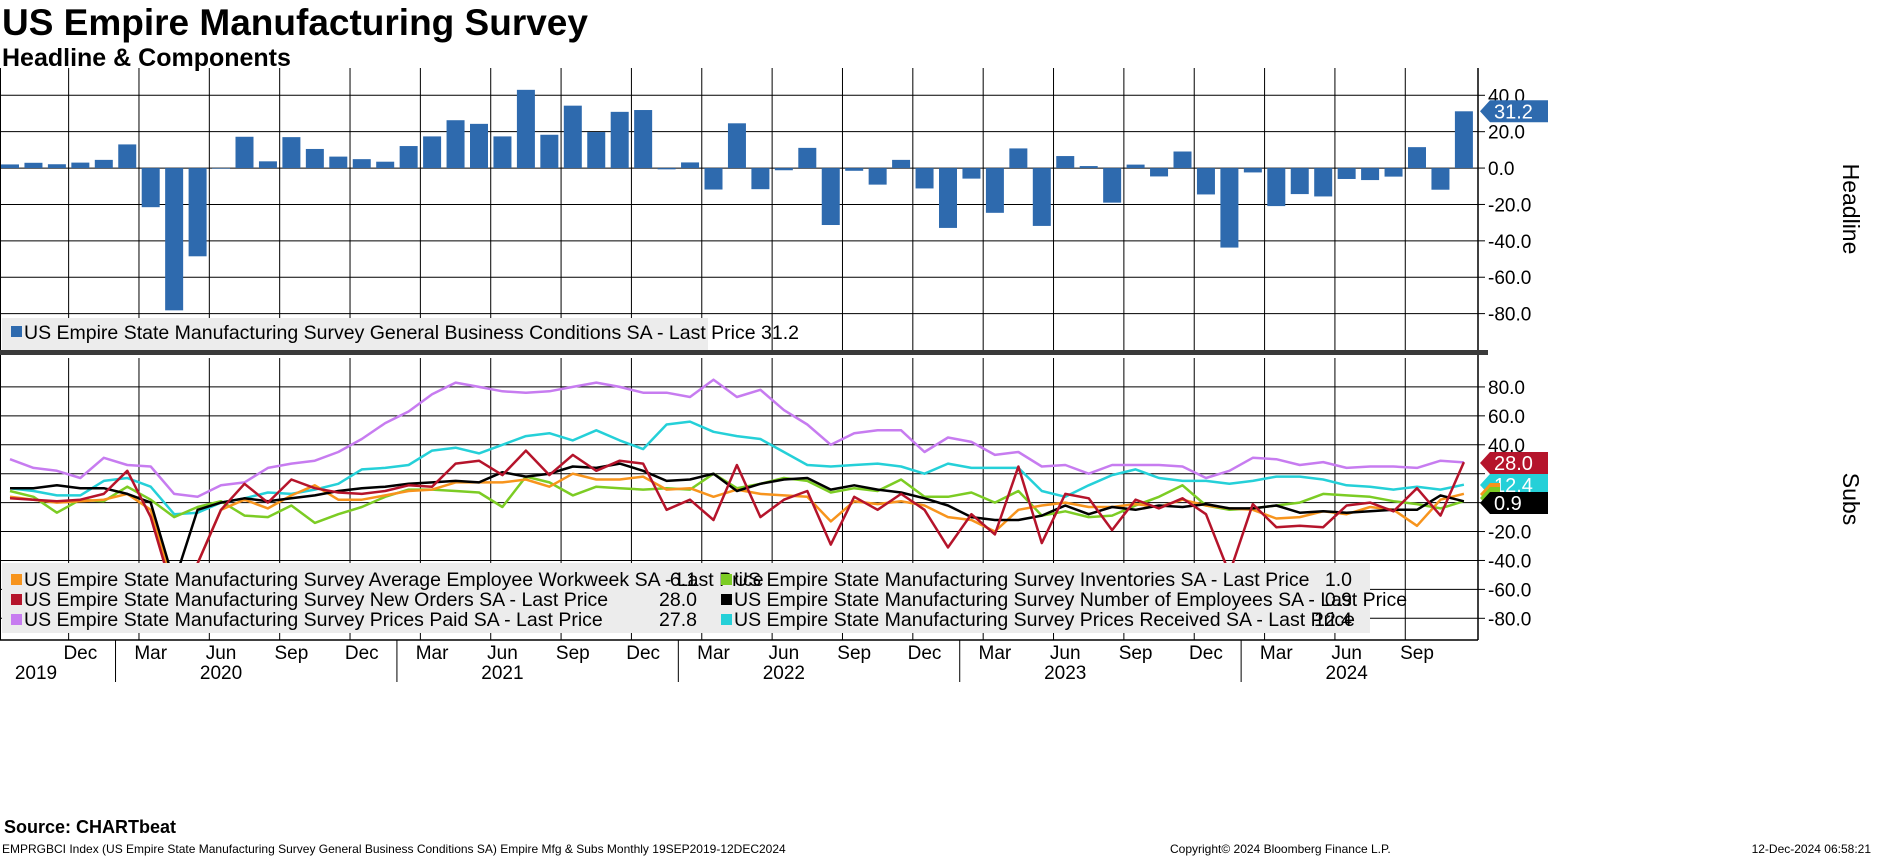 The width and height of the screenshot is (1877, 859). What do you see at coordinates (744, 352) in the screenshot?
I see `panel-divider` at bounding box center [744, 352].